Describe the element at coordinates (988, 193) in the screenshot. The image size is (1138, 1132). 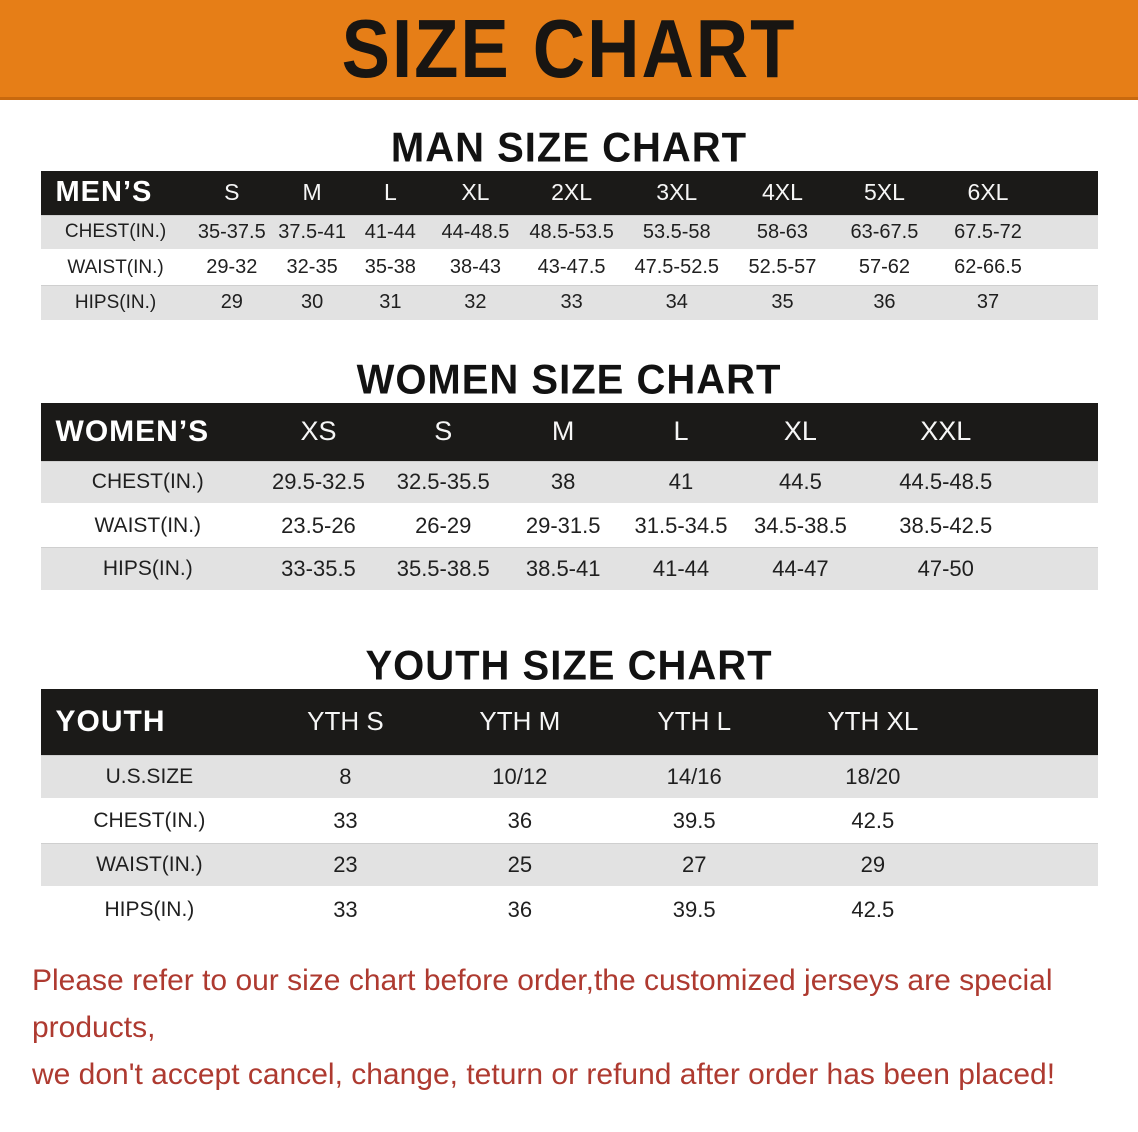
I see `size-column-header: 6XL` at that location.